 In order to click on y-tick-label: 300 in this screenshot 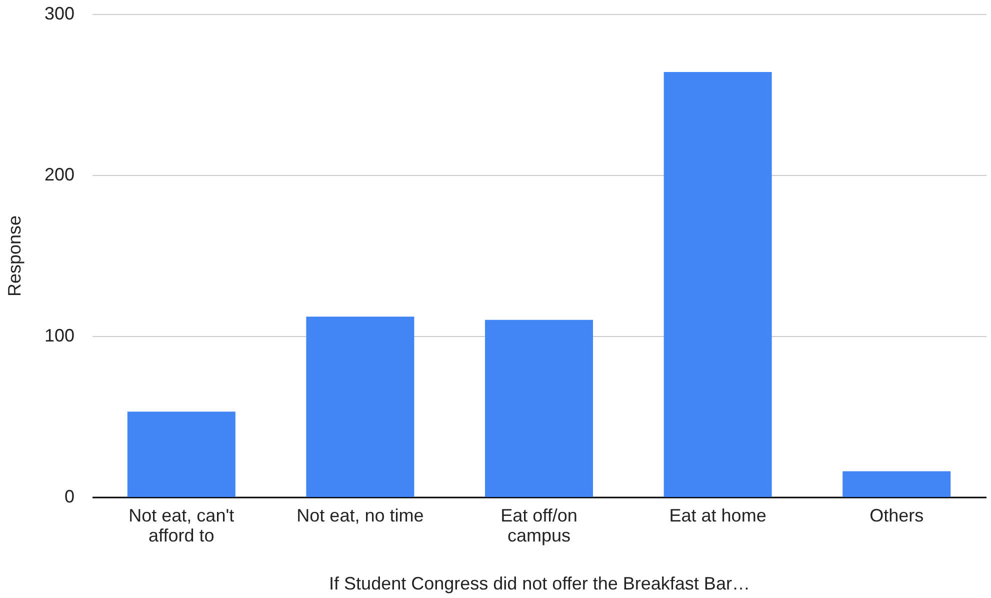, I will do `click(59, 14)`.